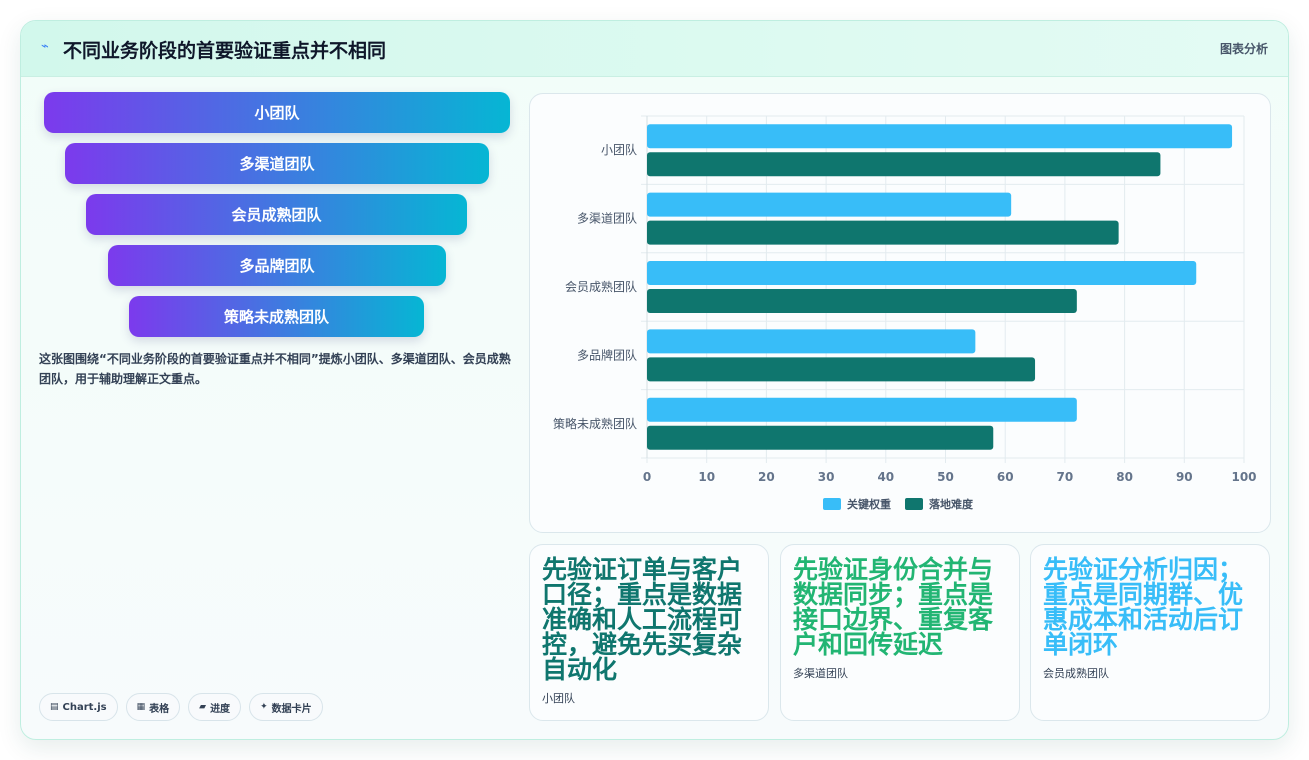 Image resolution: width=1309 pixels, height=760 pixels. Describe the element at coordinates (153, 707) in the screenshot. I see `pill-table: ▦ 表格` at that location.